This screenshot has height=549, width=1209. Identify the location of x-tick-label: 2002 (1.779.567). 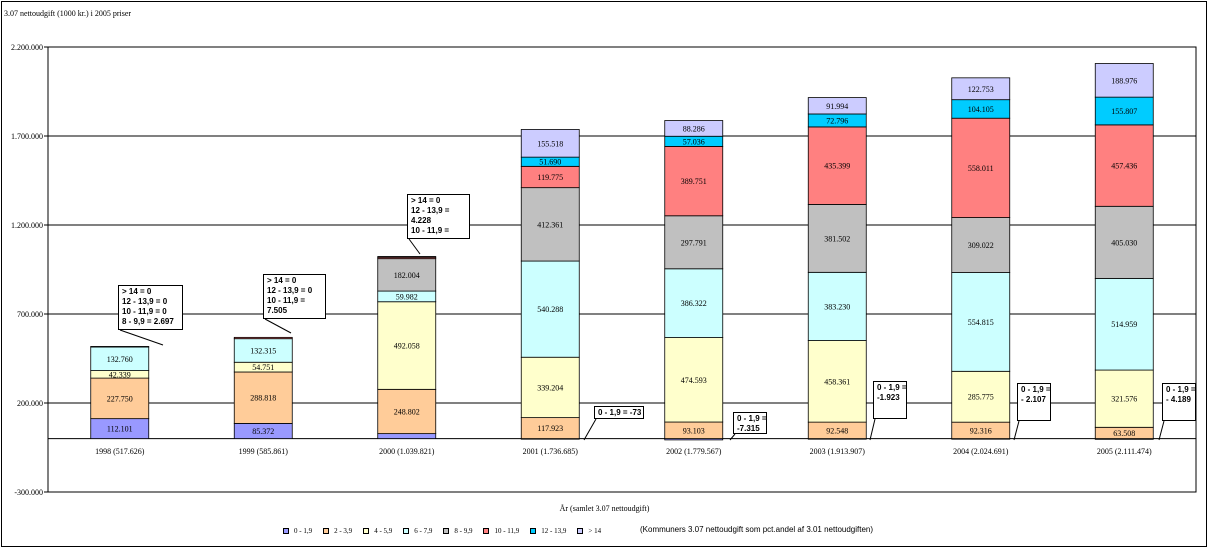
(694, 451).